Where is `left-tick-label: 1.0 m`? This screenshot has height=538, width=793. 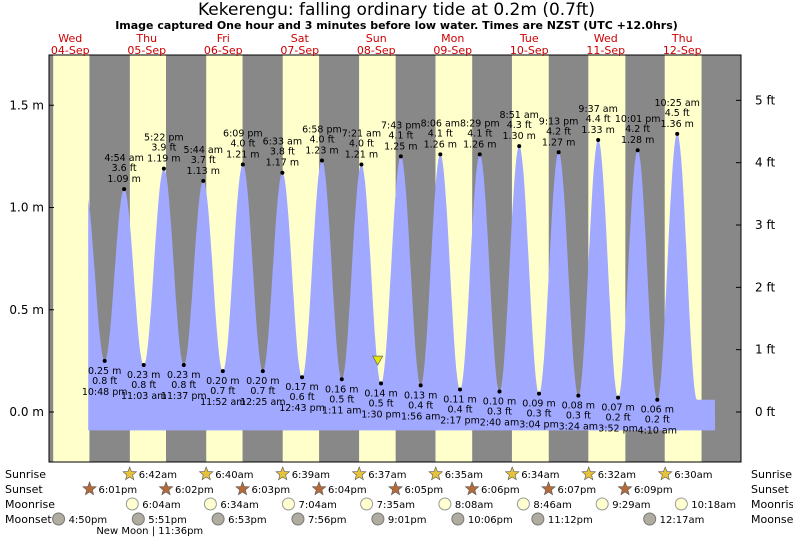 left-tick-label: 1.0 m is located at coordinates (26, 208).